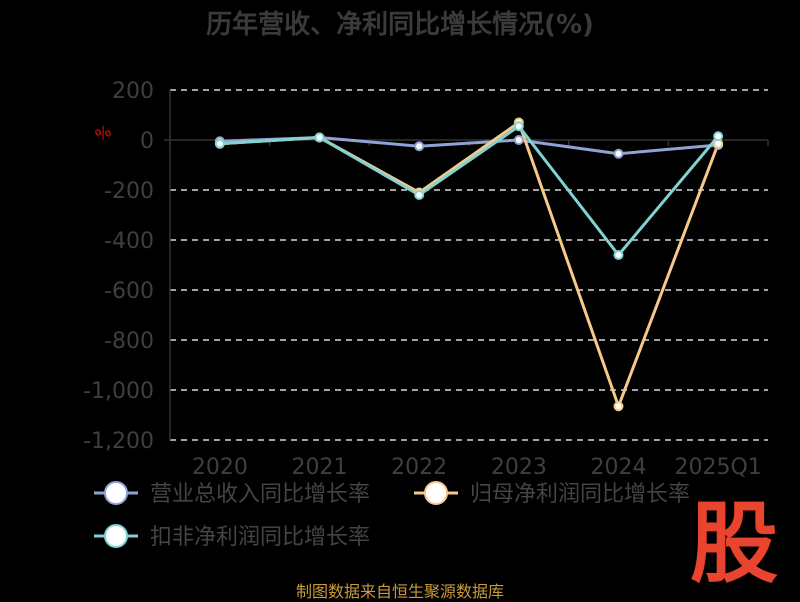 This screenshot has width=800, height=602. I want to click on brand-logo: 股, so click(734, 543).